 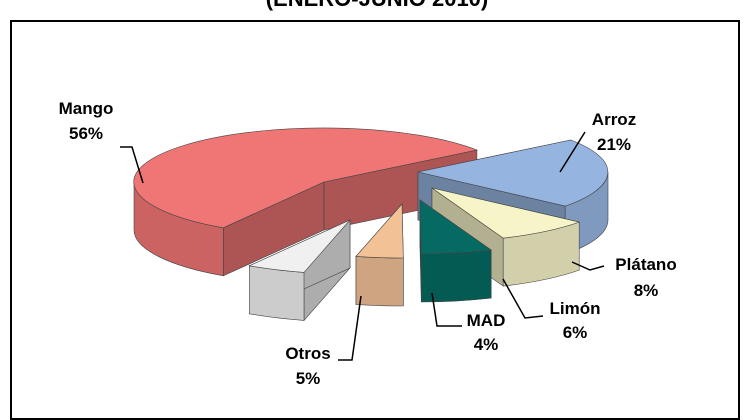 What do you see at coordinates (86, 108) in the screenshot?
I see `label-mango-name: Mango` at bounding box center [86, 108].